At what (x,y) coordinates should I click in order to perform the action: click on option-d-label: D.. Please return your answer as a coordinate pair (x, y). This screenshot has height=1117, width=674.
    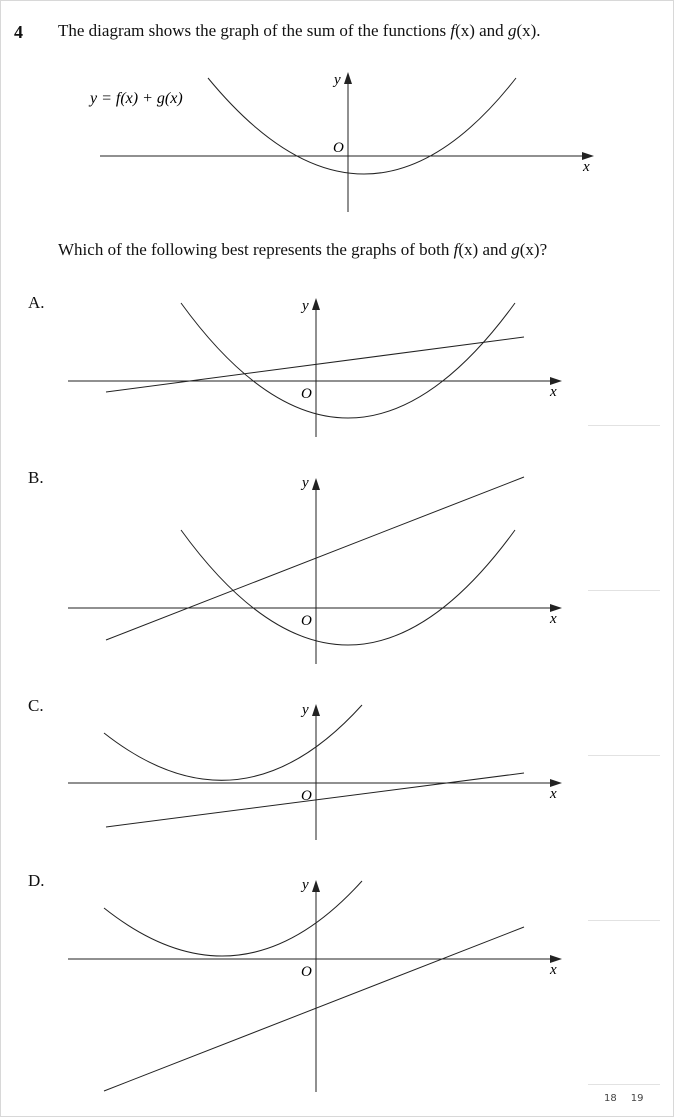
    Looking at the image, I should click on (36, 880).